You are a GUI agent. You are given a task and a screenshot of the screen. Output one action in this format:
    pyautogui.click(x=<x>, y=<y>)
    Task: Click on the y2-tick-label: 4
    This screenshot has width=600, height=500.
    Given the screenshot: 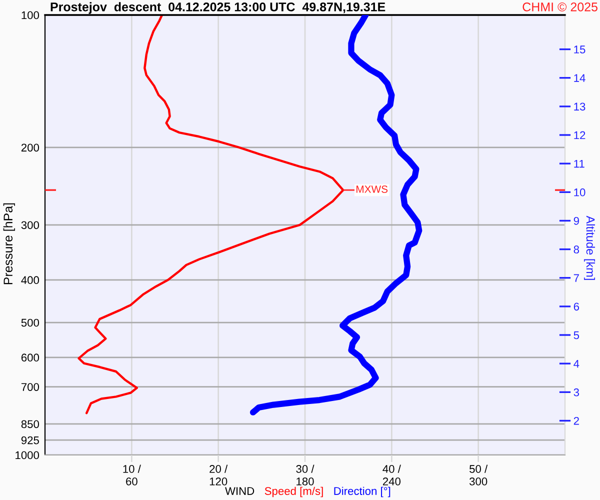 What is the action you would take?
    pyautogui.click(x=577, y=364)
    